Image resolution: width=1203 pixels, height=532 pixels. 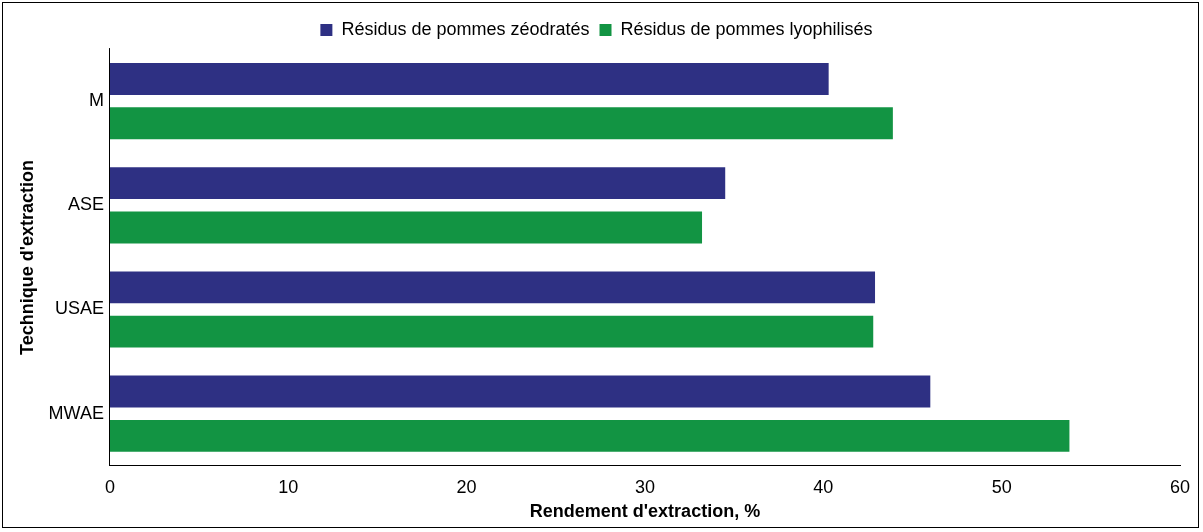 I want to click on x-tick-label: 20, so click(x=466, y=486).